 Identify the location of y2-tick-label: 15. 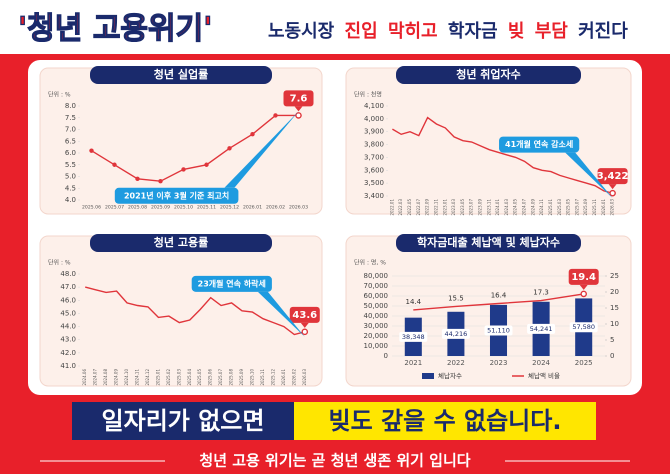
(614, 308).